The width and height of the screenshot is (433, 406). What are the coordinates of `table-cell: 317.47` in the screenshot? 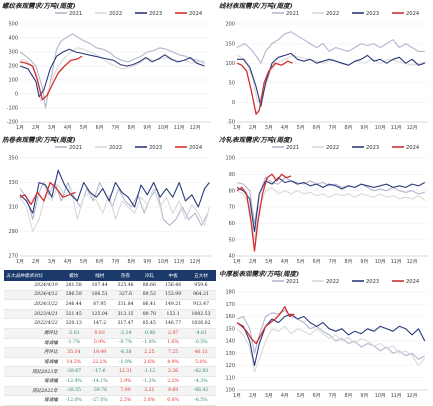 It's located at (125, 323).